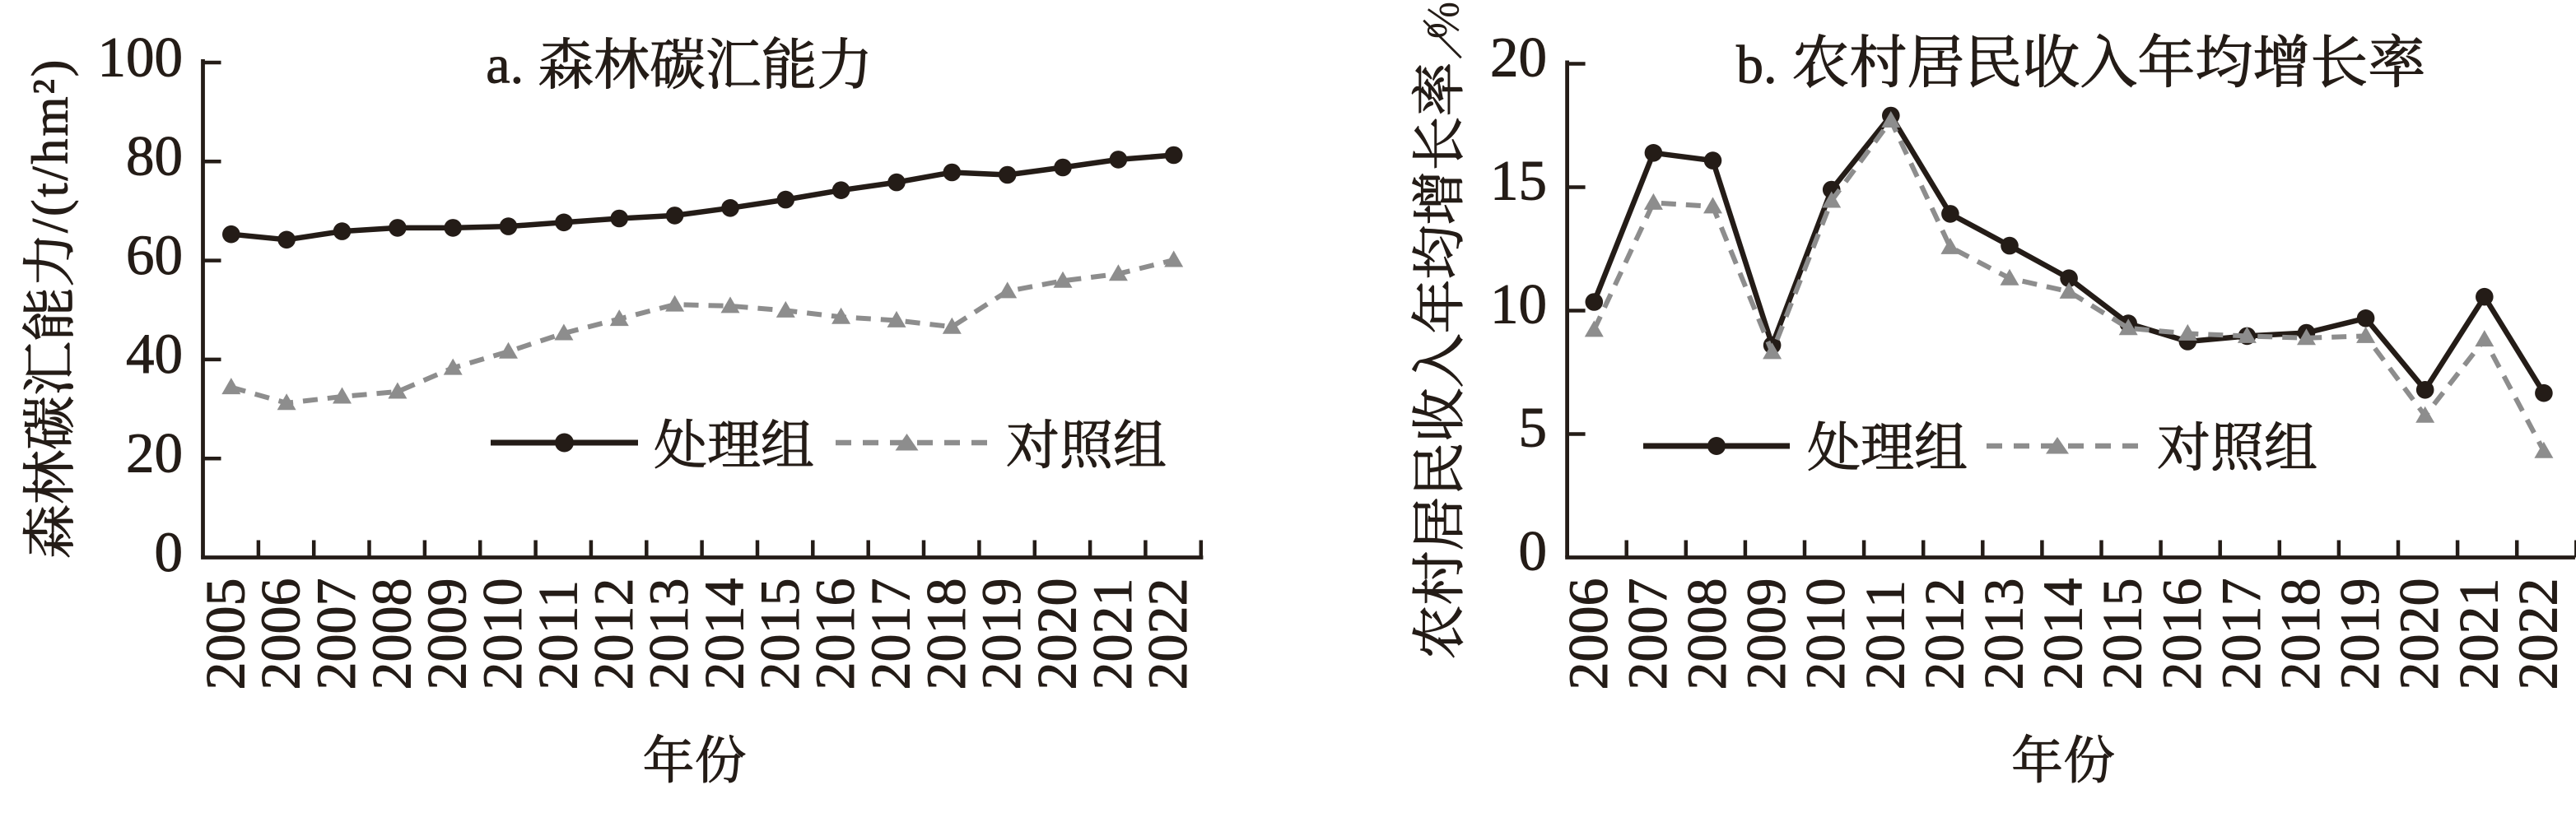 Image resolution: width=2576 pixels, height=822 pixels. Describe the element at coordinates (154, 354) in the screenshot. I see `svg-text: 40` at that location.